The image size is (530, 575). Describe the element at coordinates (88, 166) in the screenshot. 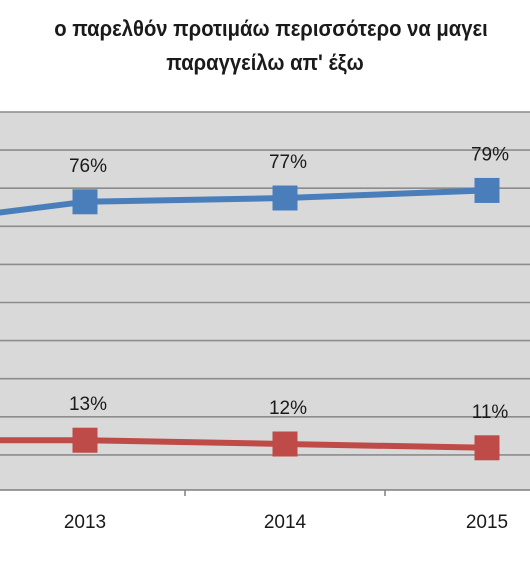

I see `data-label: 76%` at that location.